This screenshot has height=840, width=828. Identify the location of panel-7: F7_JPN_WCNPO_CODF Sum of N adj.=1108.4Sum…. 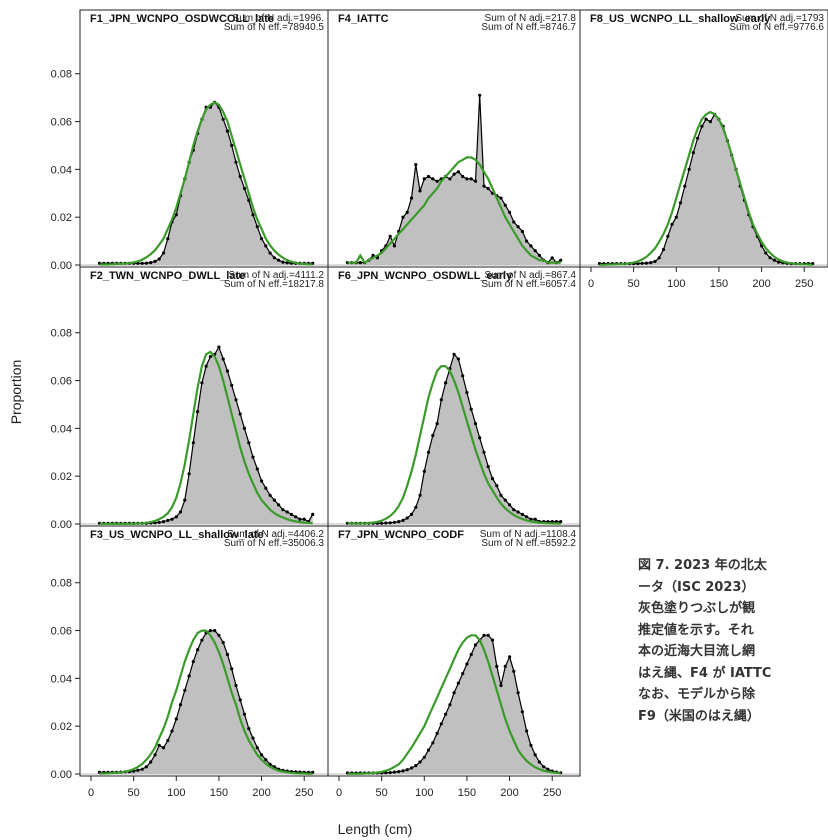
(454, 651).